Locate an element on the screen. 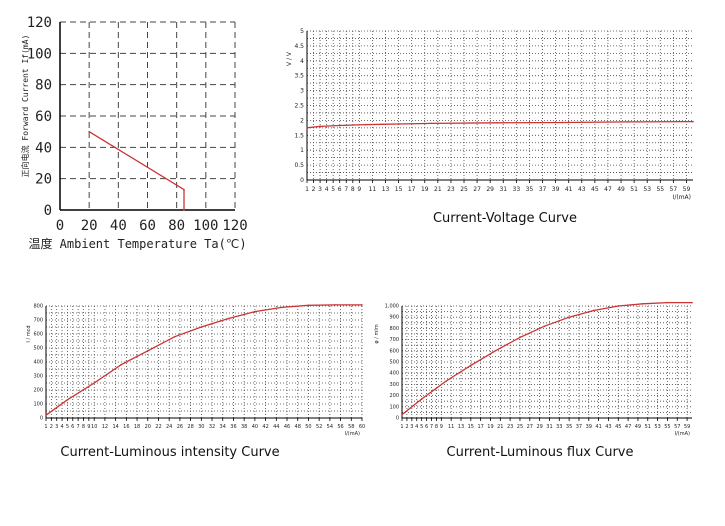  x-tick-label: 15 is located at coordinates (399, 189).